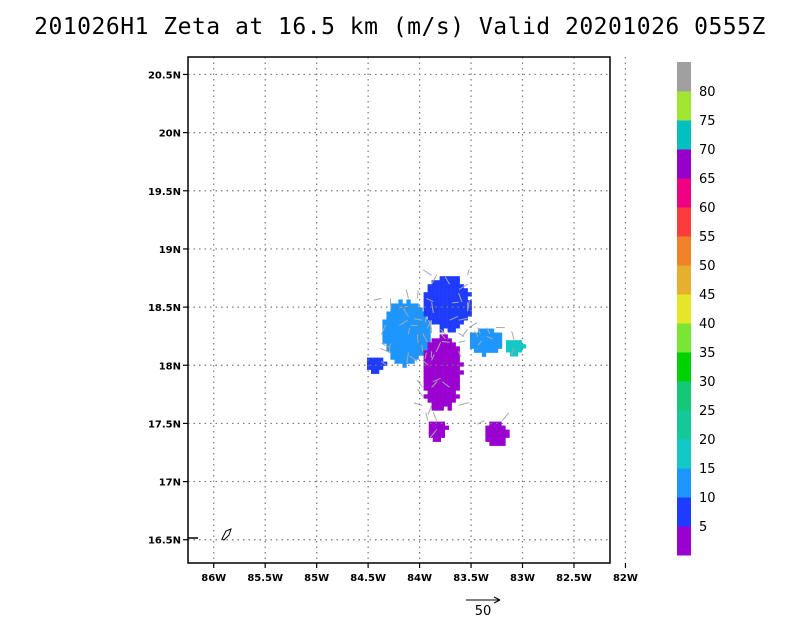  I want to click on y-tick-label: 19N, so click(170, 250).